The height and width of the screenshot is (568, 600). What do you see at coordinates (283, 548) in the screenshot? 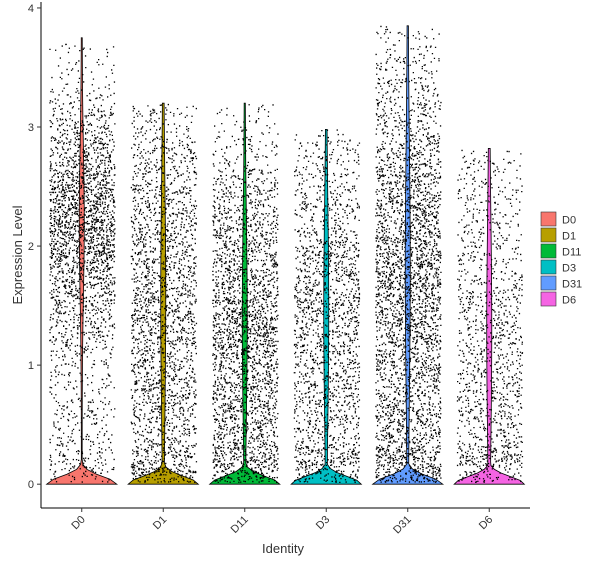
I see `x-axis-label: Identity` at bounding box center [283, 548].